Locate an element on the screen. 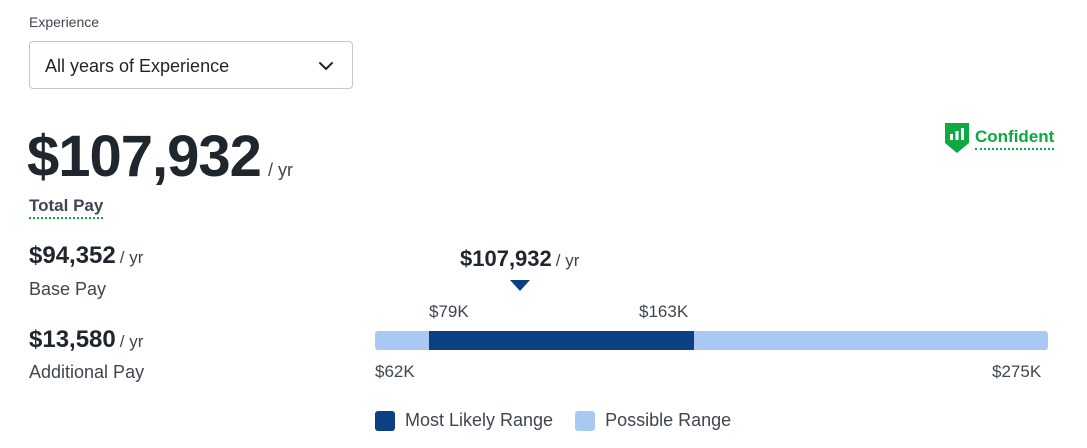 This screenshot has height=448, width=1087. base-pay-amount: $94,352 is located at coordinates (72, 255).